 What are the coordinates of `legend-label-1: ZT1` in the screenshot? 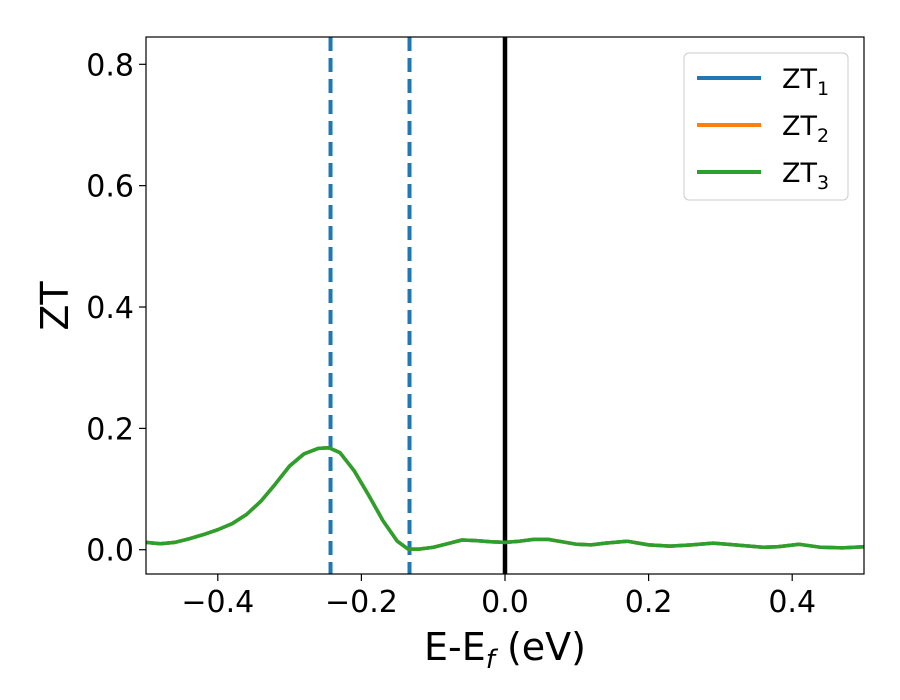 It's located at (805, 82).